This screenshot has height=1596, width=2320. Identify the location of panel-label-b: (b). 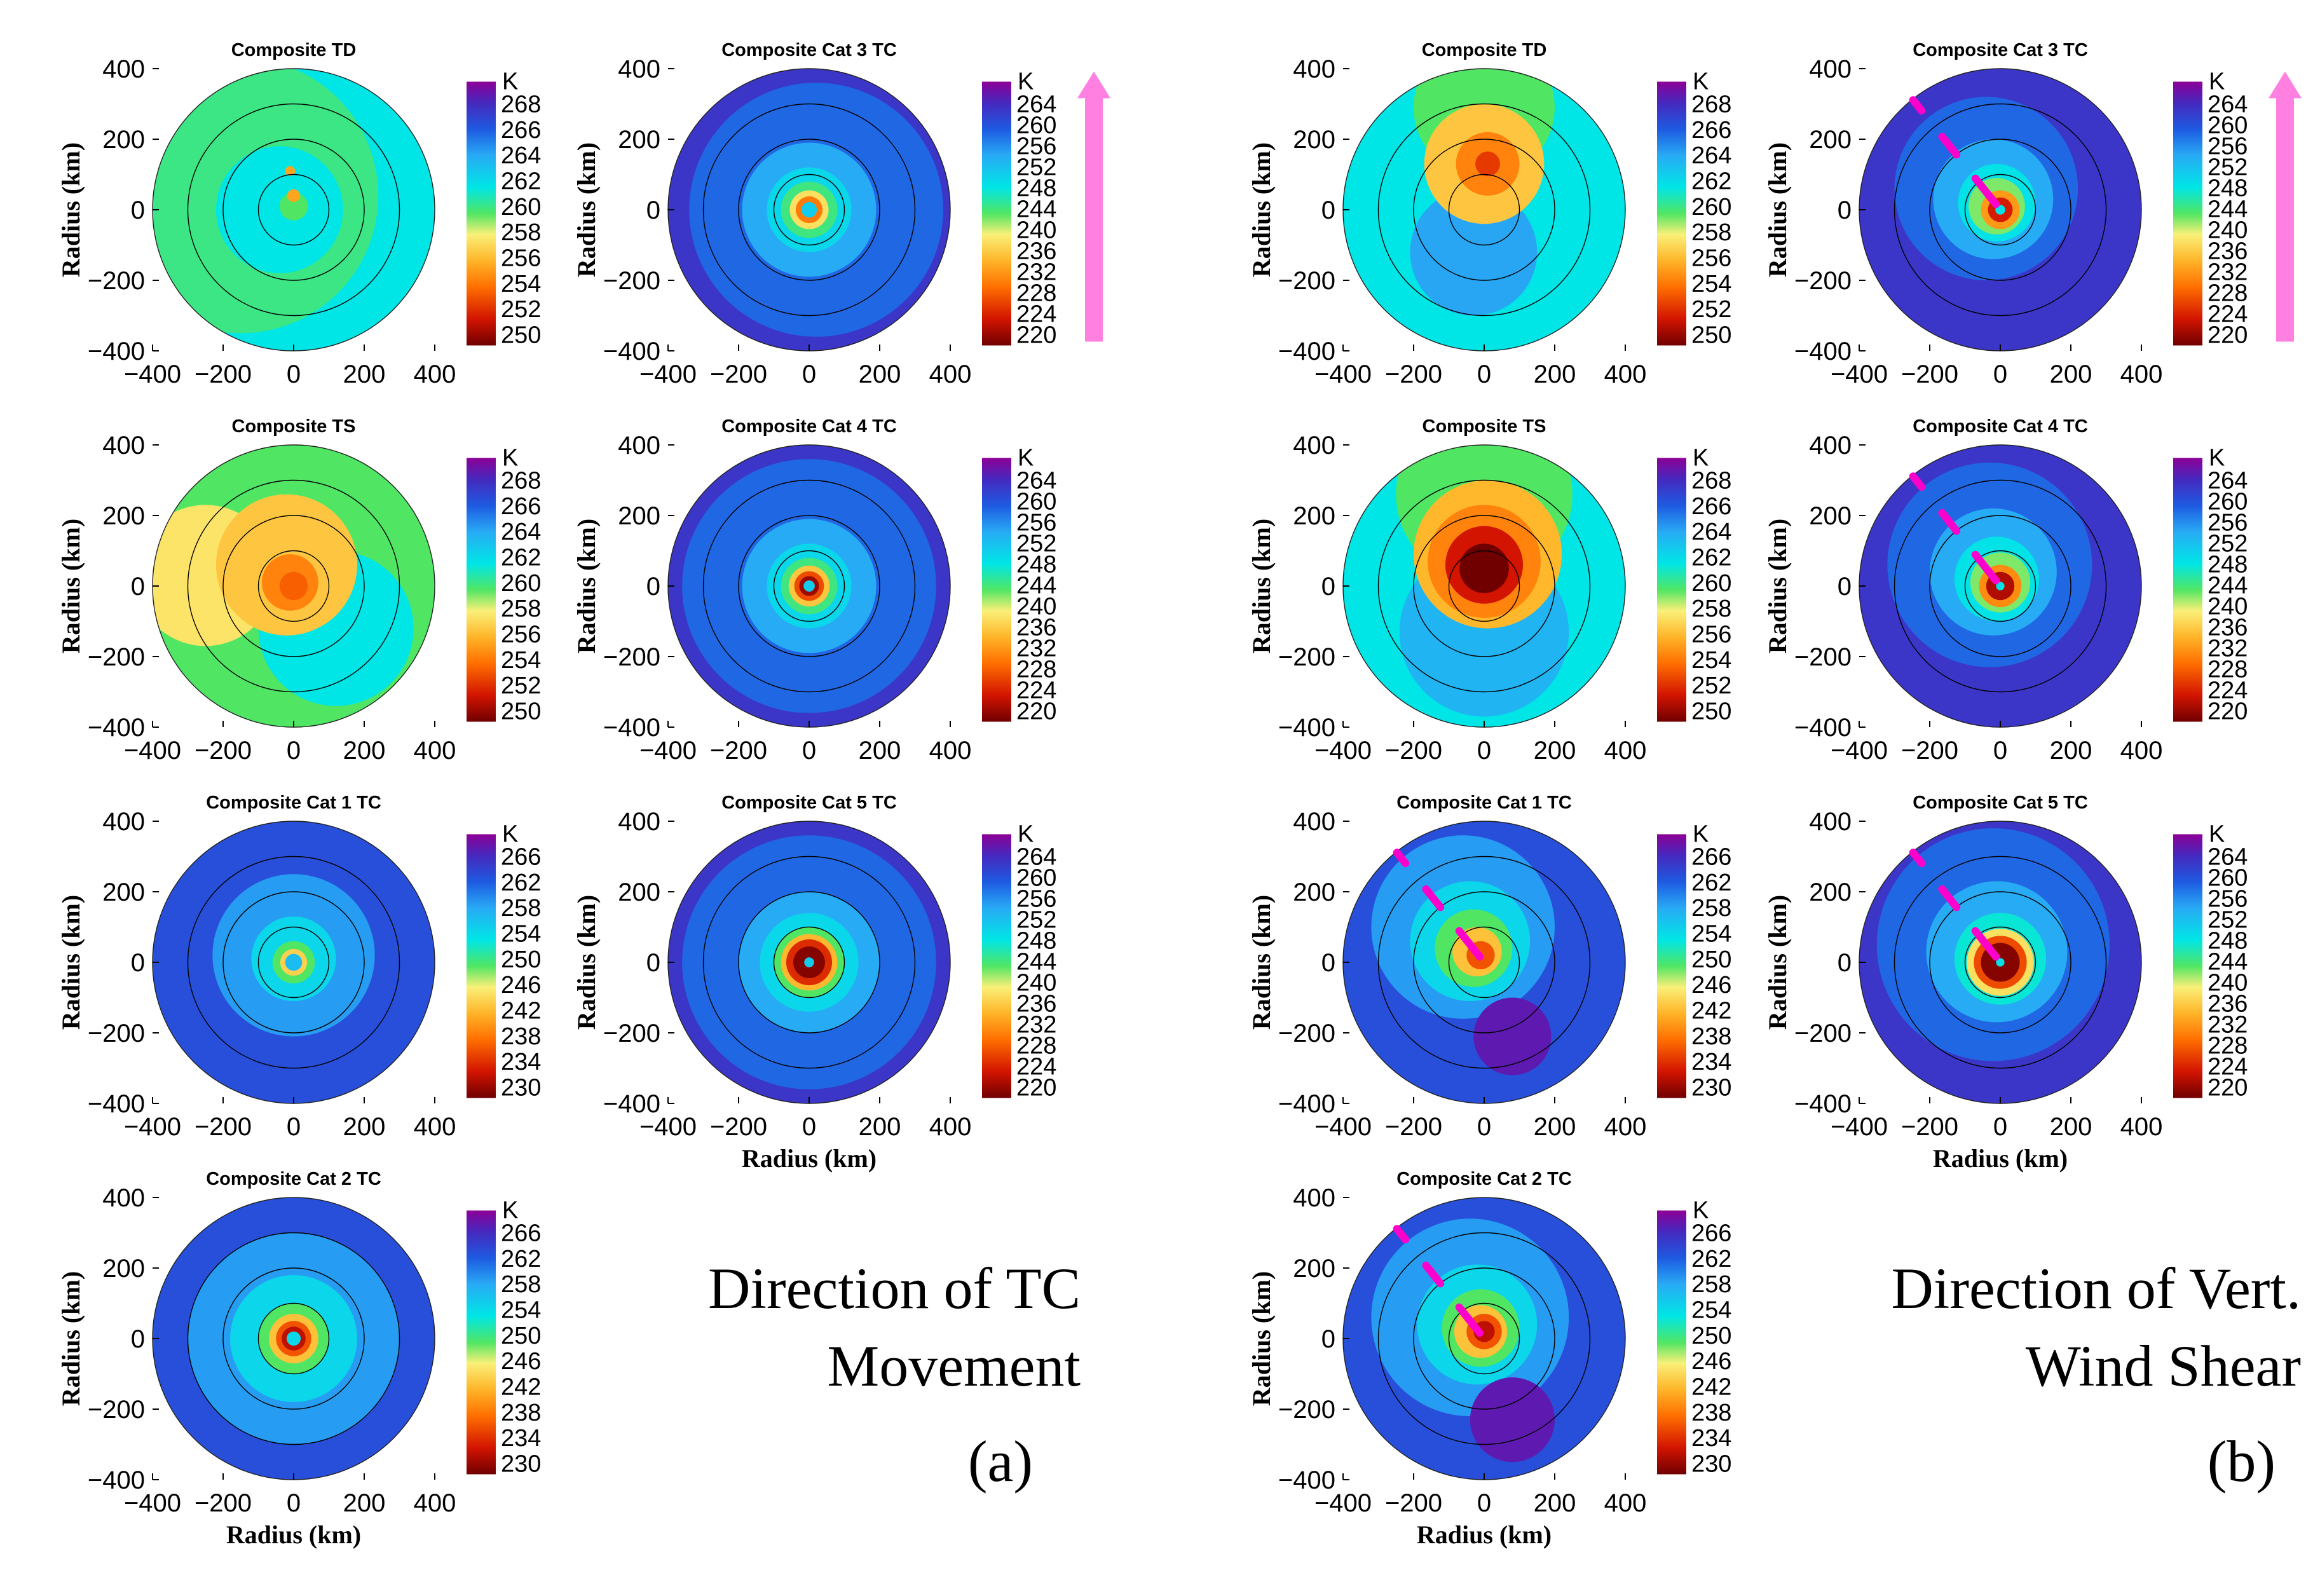
(2241, 1461).